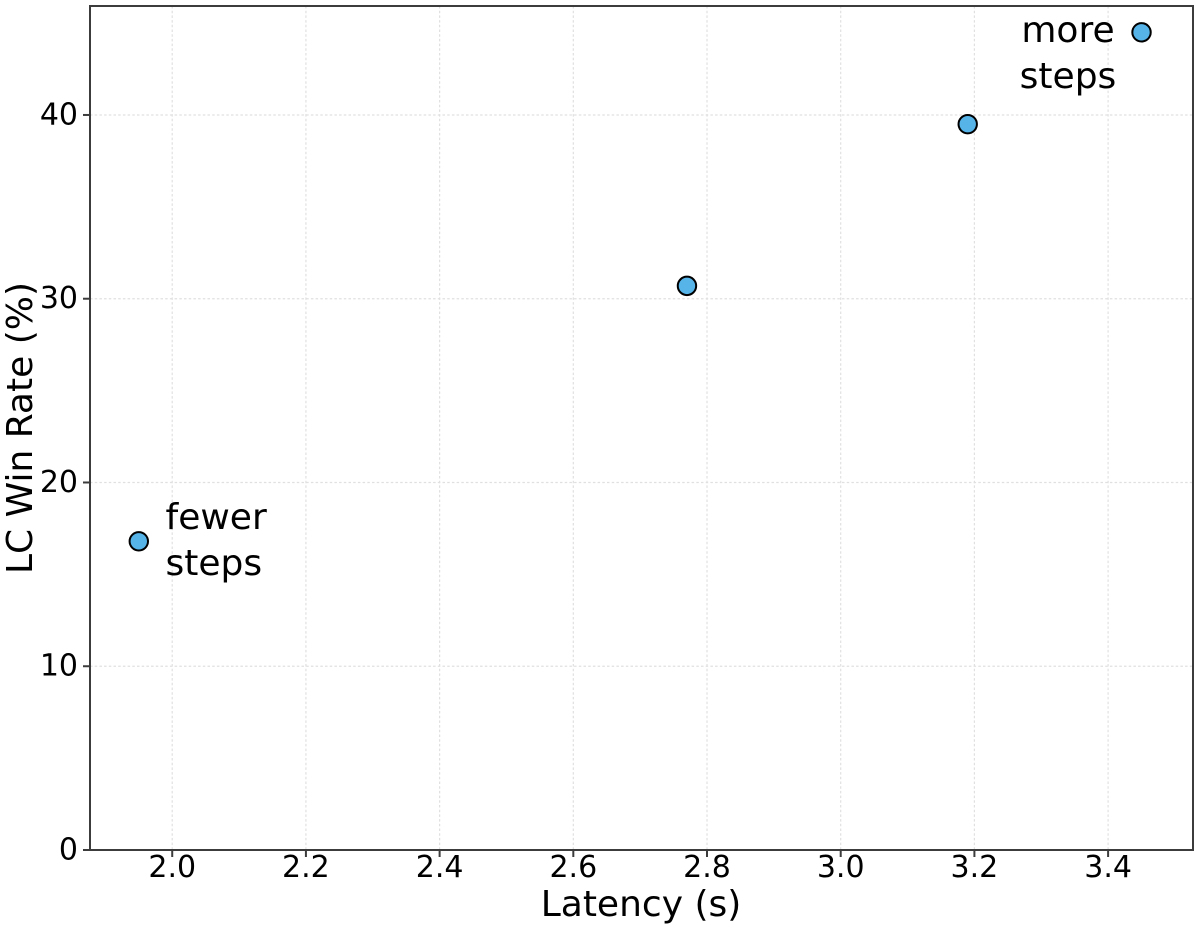 The height and width of the screenshot is (932, 1200). Describe the element at coordinates (573, 867) in the screenshot. I see `x-tick-label: 2.6` at that location.